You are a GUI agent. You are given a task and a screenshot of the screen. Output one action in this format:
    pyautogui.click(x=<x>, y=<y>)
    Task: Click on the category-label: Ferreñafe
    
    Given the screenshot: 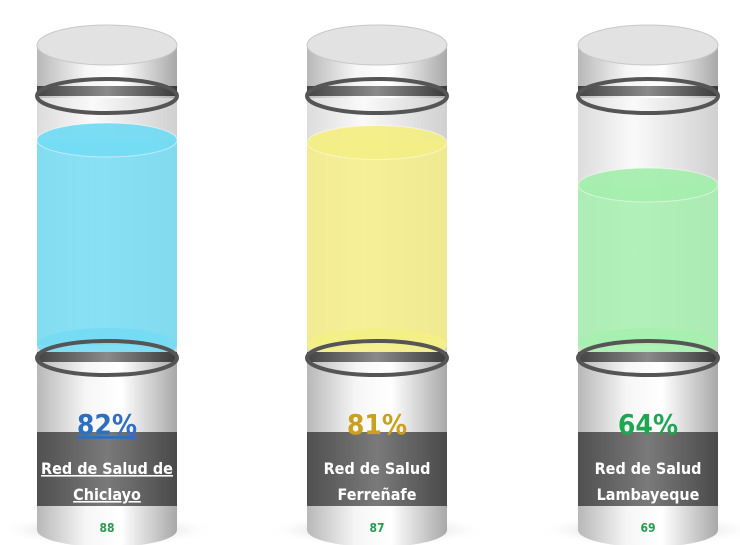 What is the action you would take?
    pyautogui.click(x=377, y=494)
    